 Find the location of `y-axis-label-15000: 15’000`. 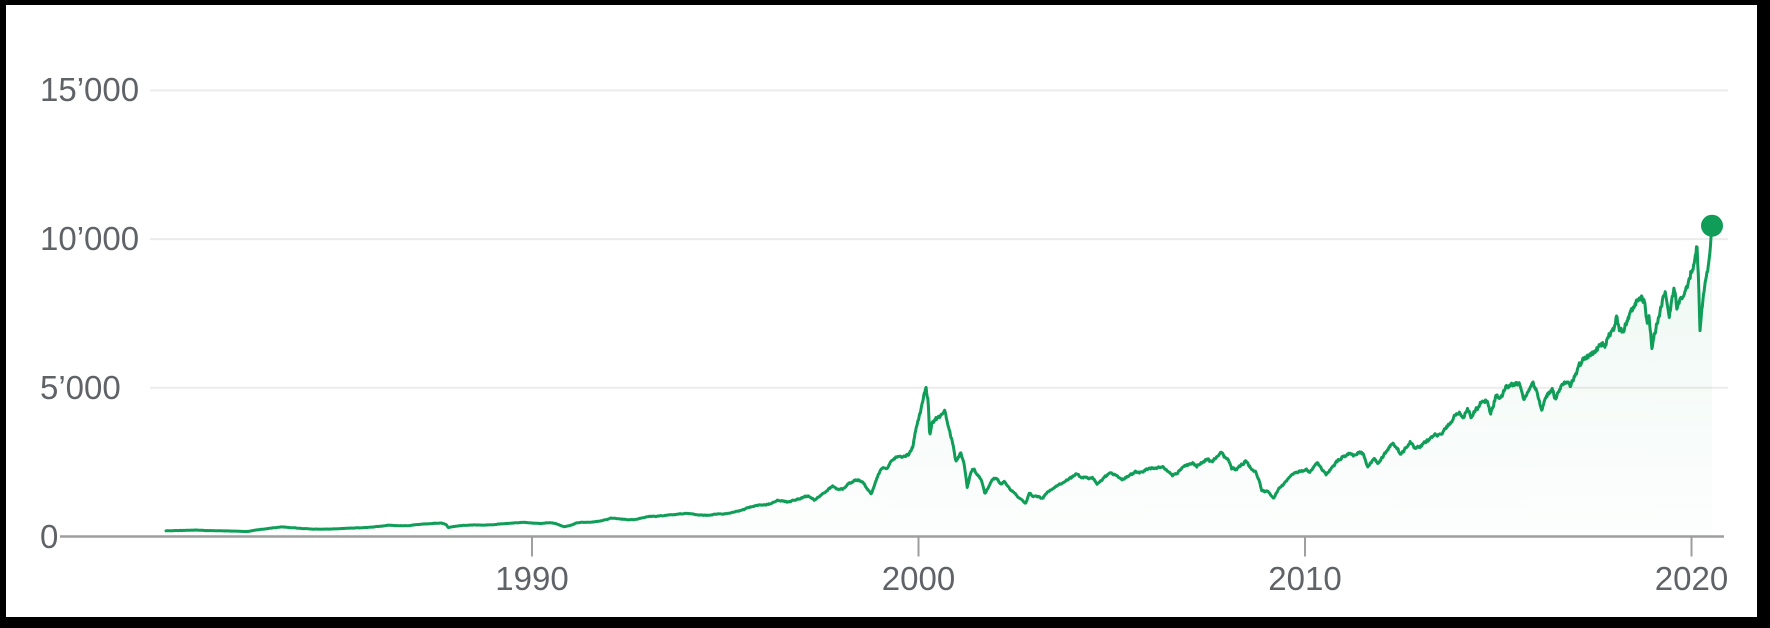

y-axis-label-15000: 15’000 is located at coordinates (89, 89).